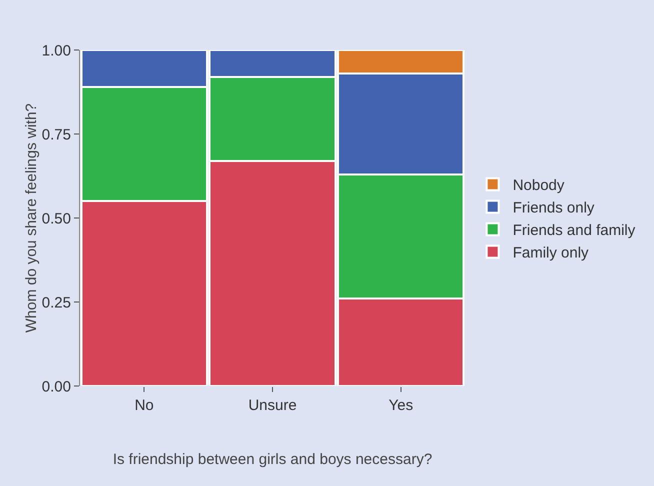 This screenshot has height=486, width=654. What do you see at coordinates (56, 51) in the screenshot?
I see `y-tick-label: 1.00` at bounding box center [56, 51].